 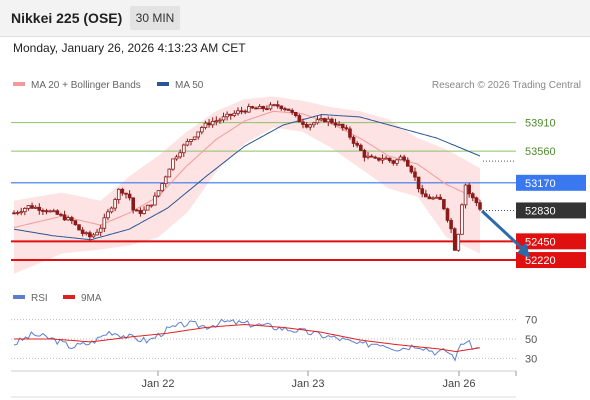 What do you see at coordinates (531, 321) in the screenshot?
I see `rsi-tick-70: 70` at bounding box center [531, 321].